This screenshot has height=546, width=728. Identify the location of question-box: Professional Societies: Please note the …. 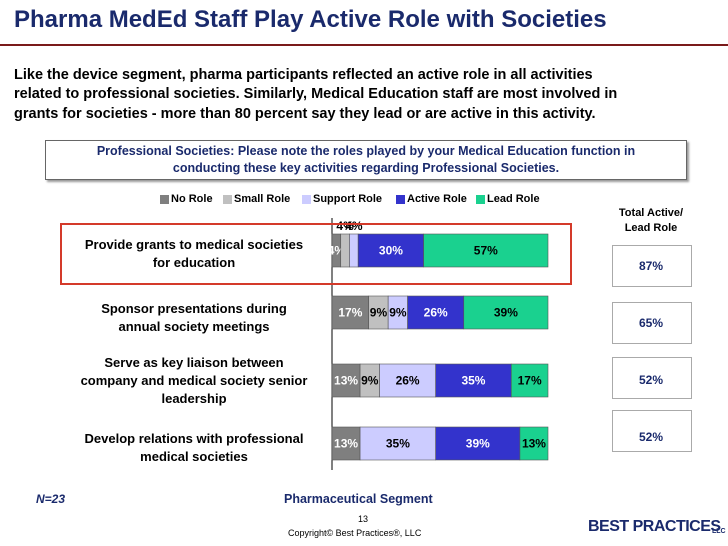
(366, 160).